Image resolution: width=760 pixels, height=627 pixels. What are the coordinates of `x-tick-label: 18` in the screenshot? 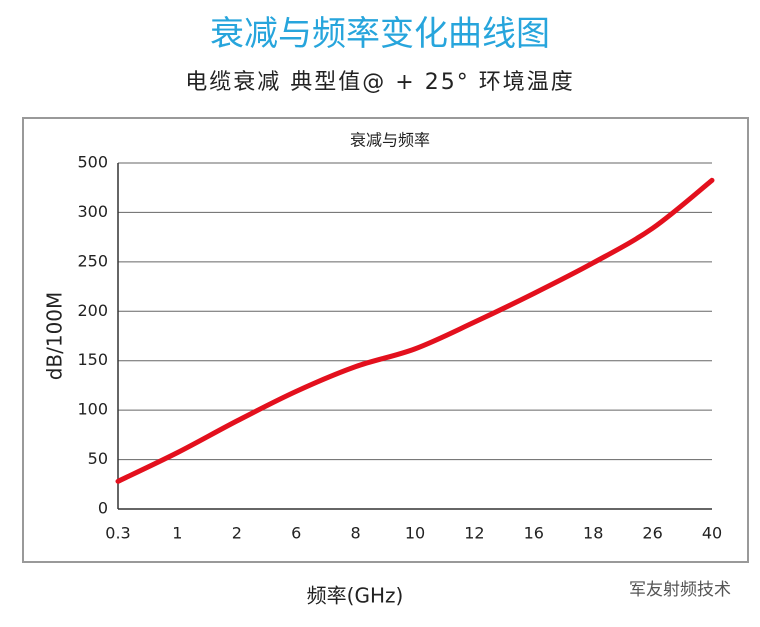 It's located at (593, 533).